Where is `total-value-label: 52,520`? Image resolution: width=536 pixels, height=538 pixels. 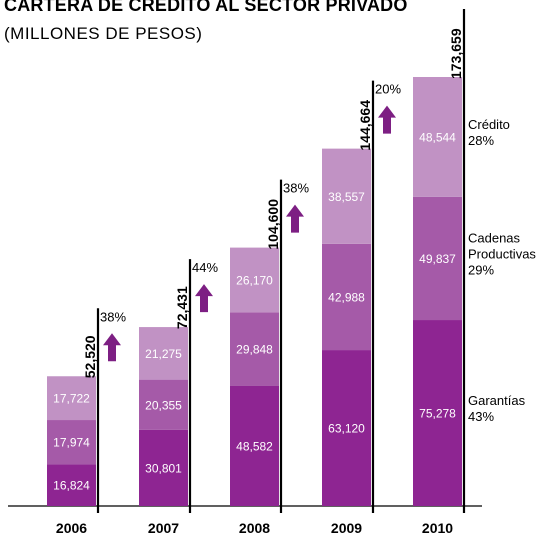
total-value-label: 52,520 is located at coordinates (90, 356).